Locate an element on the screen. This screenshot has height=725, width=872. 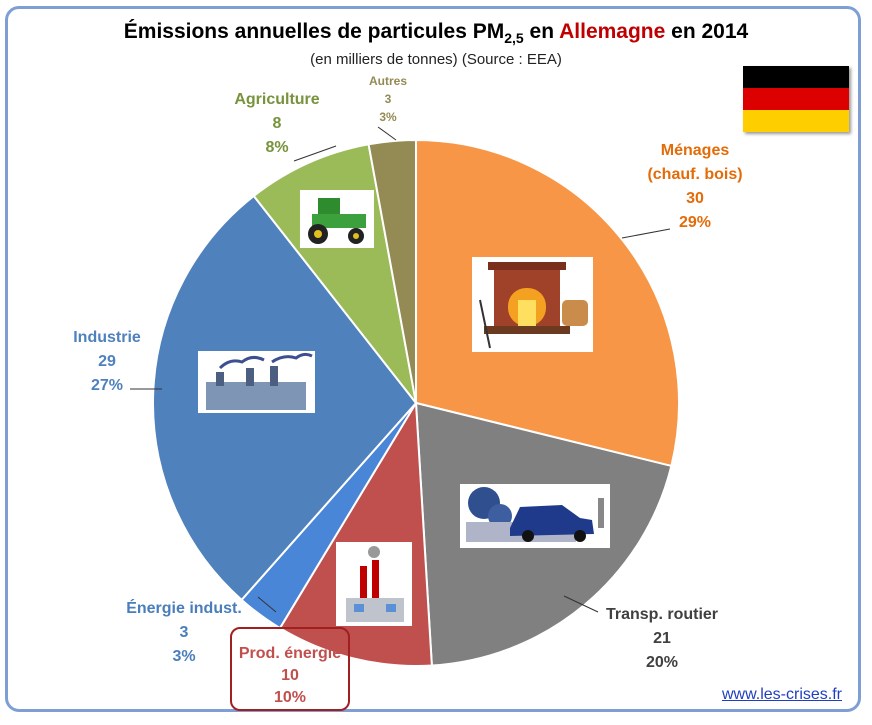
highlight-box is located at coordinates (290, 669).